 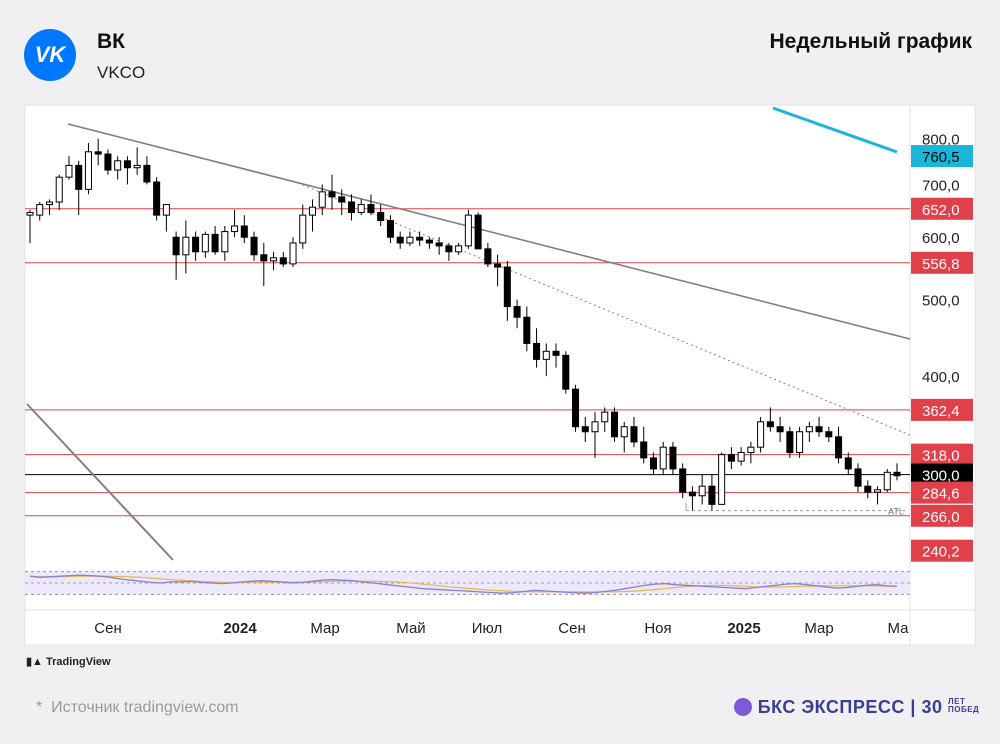 What do you see at coordinates (941, 476) in the screenshot?
I see `price-tag-label-5: 300,0` at bounding box center [941, 476].